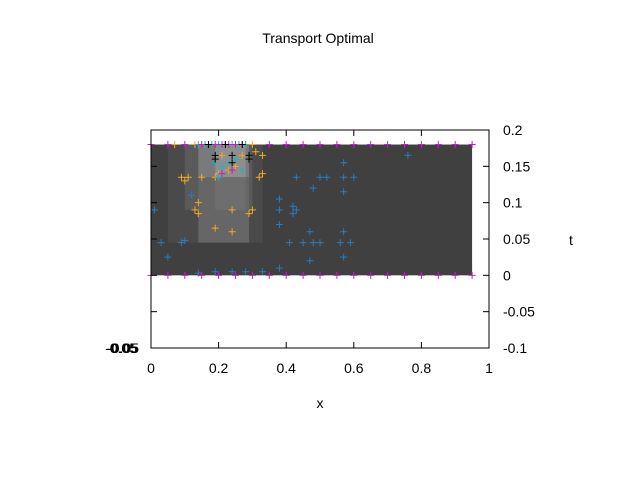 This screenshot has height=480, width=640. I want to click on x-axis-label: x, so click(320, 403).